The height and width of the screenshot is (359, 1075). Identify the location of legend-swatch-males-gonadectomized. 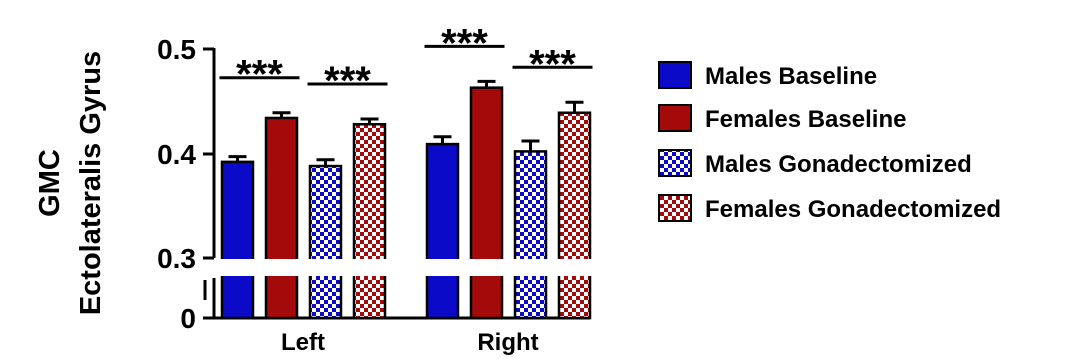
(675, 163).